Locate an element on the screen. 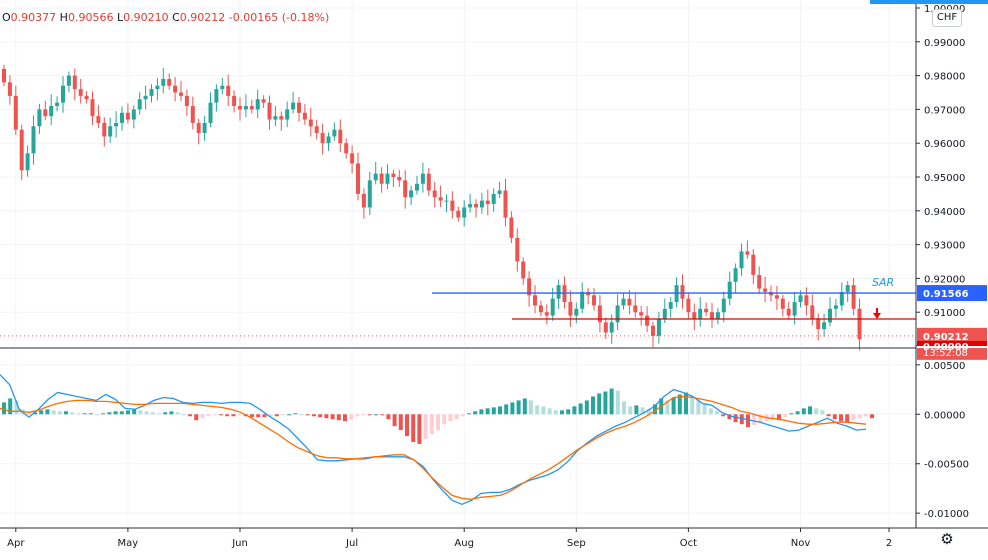  time-axis: Apr May Jun Jul Aug Sep Oct Nov 2 is located at coordinates (494, 538).